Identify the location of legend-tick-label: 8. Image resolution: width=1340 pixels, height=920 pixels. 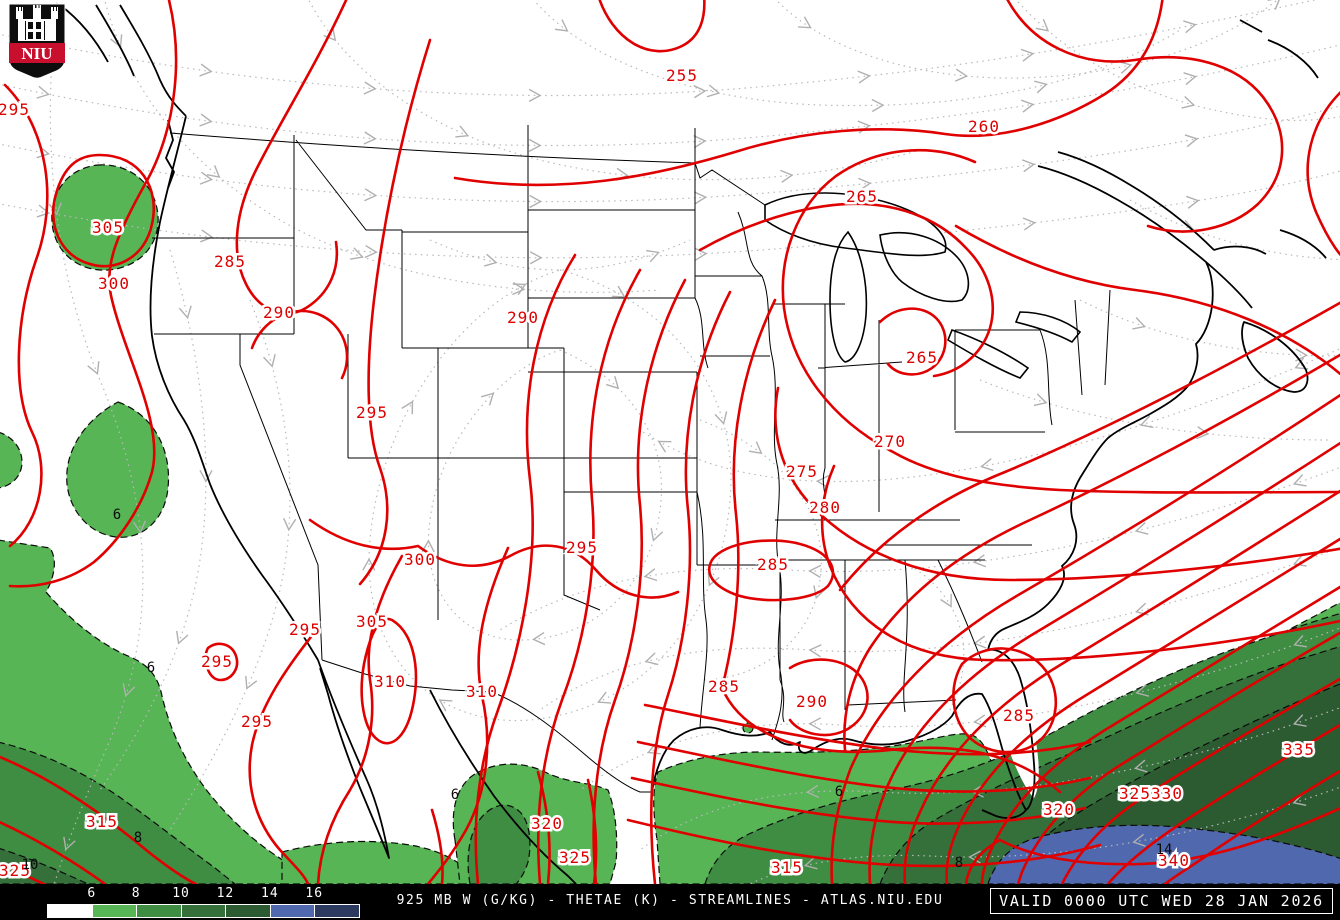
(136, 893).